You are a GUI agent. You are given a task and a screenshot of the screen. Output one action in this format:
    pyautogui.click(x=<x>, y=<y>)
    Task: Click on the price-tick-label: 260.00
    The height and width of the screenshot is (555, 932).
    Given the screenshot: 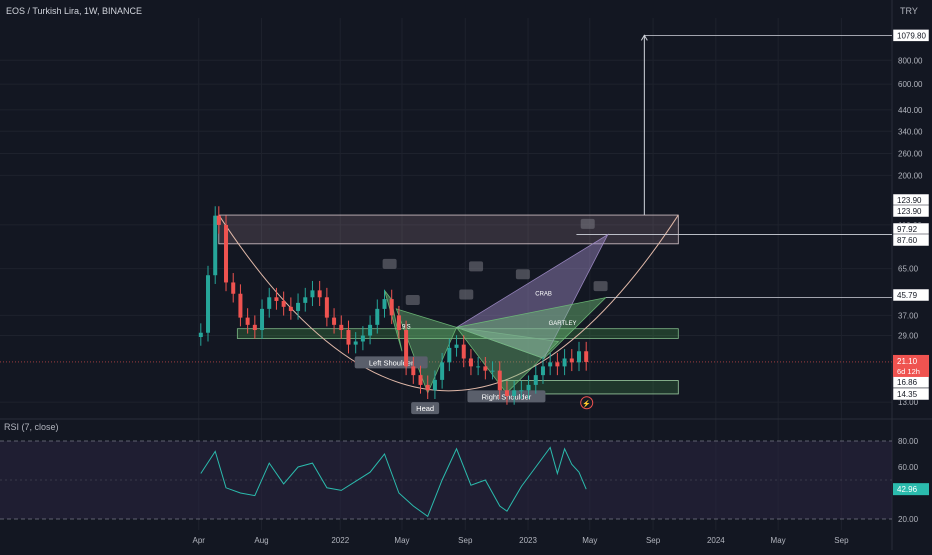 What is the action you would take?
    pyautogui.click(x=910, y=154)
    